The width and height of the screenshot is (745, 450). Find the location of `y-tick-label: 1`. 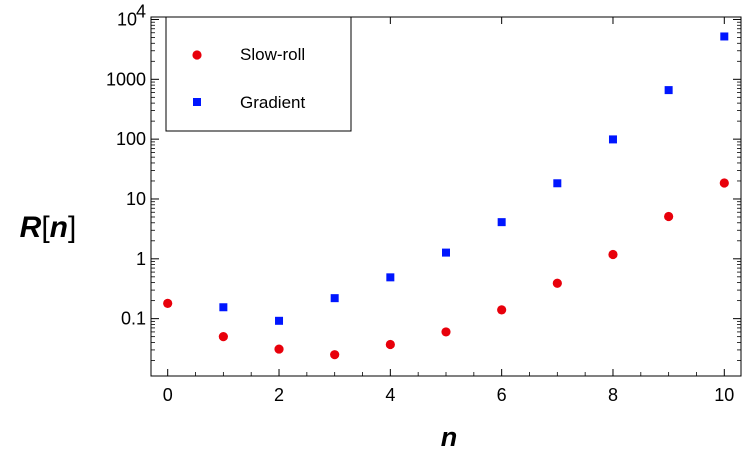

y-tick-label: 1 is located at coordinates (141, 259).